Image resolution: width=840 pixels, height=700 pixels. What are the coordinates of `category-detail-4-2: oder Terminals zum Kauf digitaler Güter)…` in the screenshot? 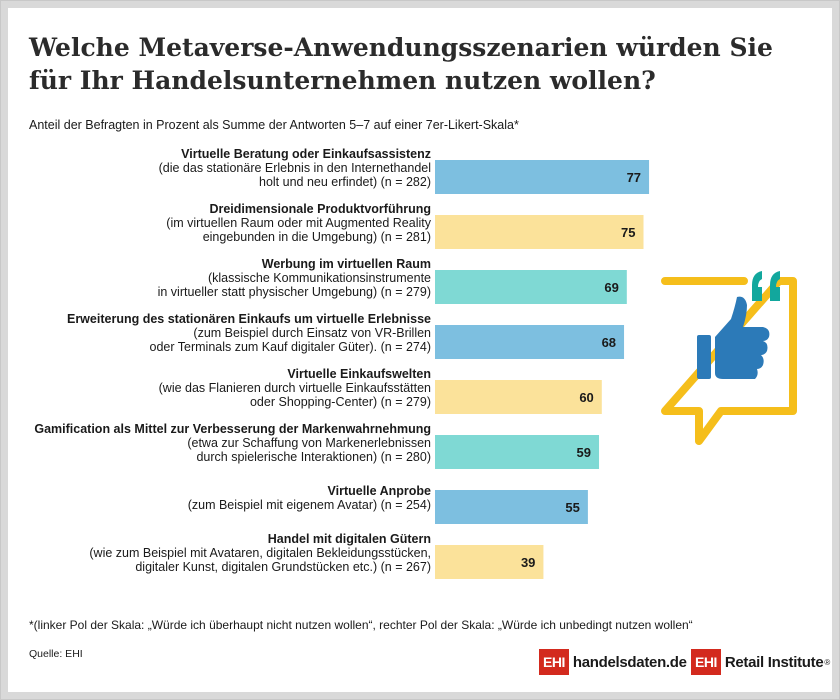 It's located at (291, 347).